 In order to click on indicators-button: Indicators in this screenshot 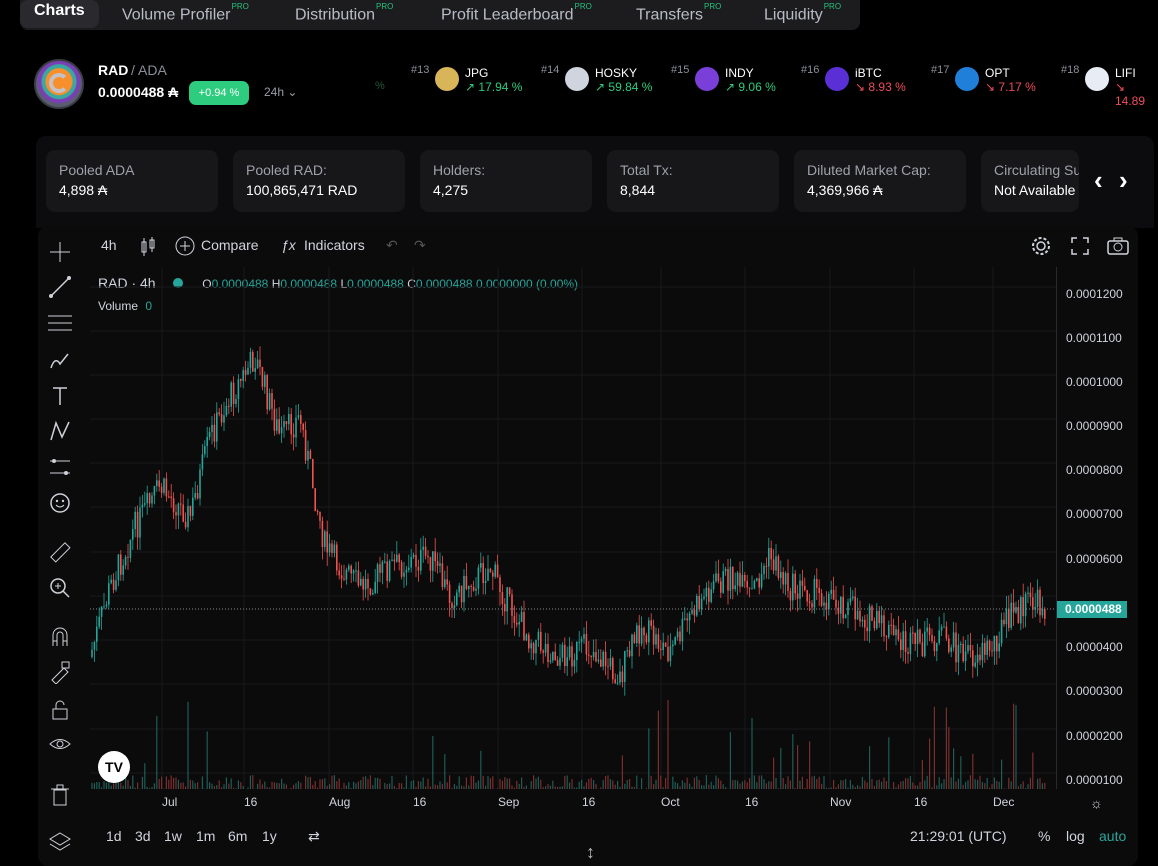, I will do `click(334, 245)`.